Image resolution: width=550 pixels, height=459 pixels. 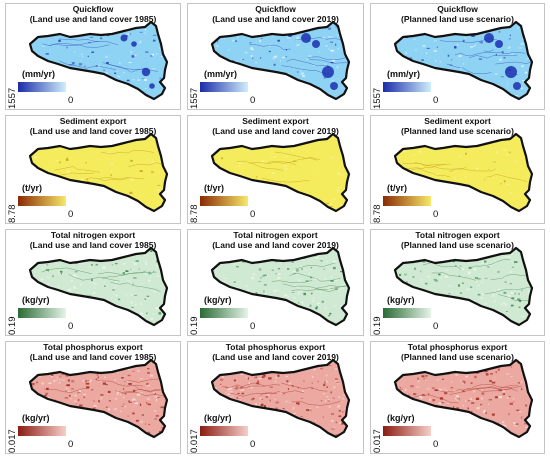 What do you see at coordinates (377, 441) in the screenshot?
I see `legend-max-value: 0.017` at bounding box center [377, 441].